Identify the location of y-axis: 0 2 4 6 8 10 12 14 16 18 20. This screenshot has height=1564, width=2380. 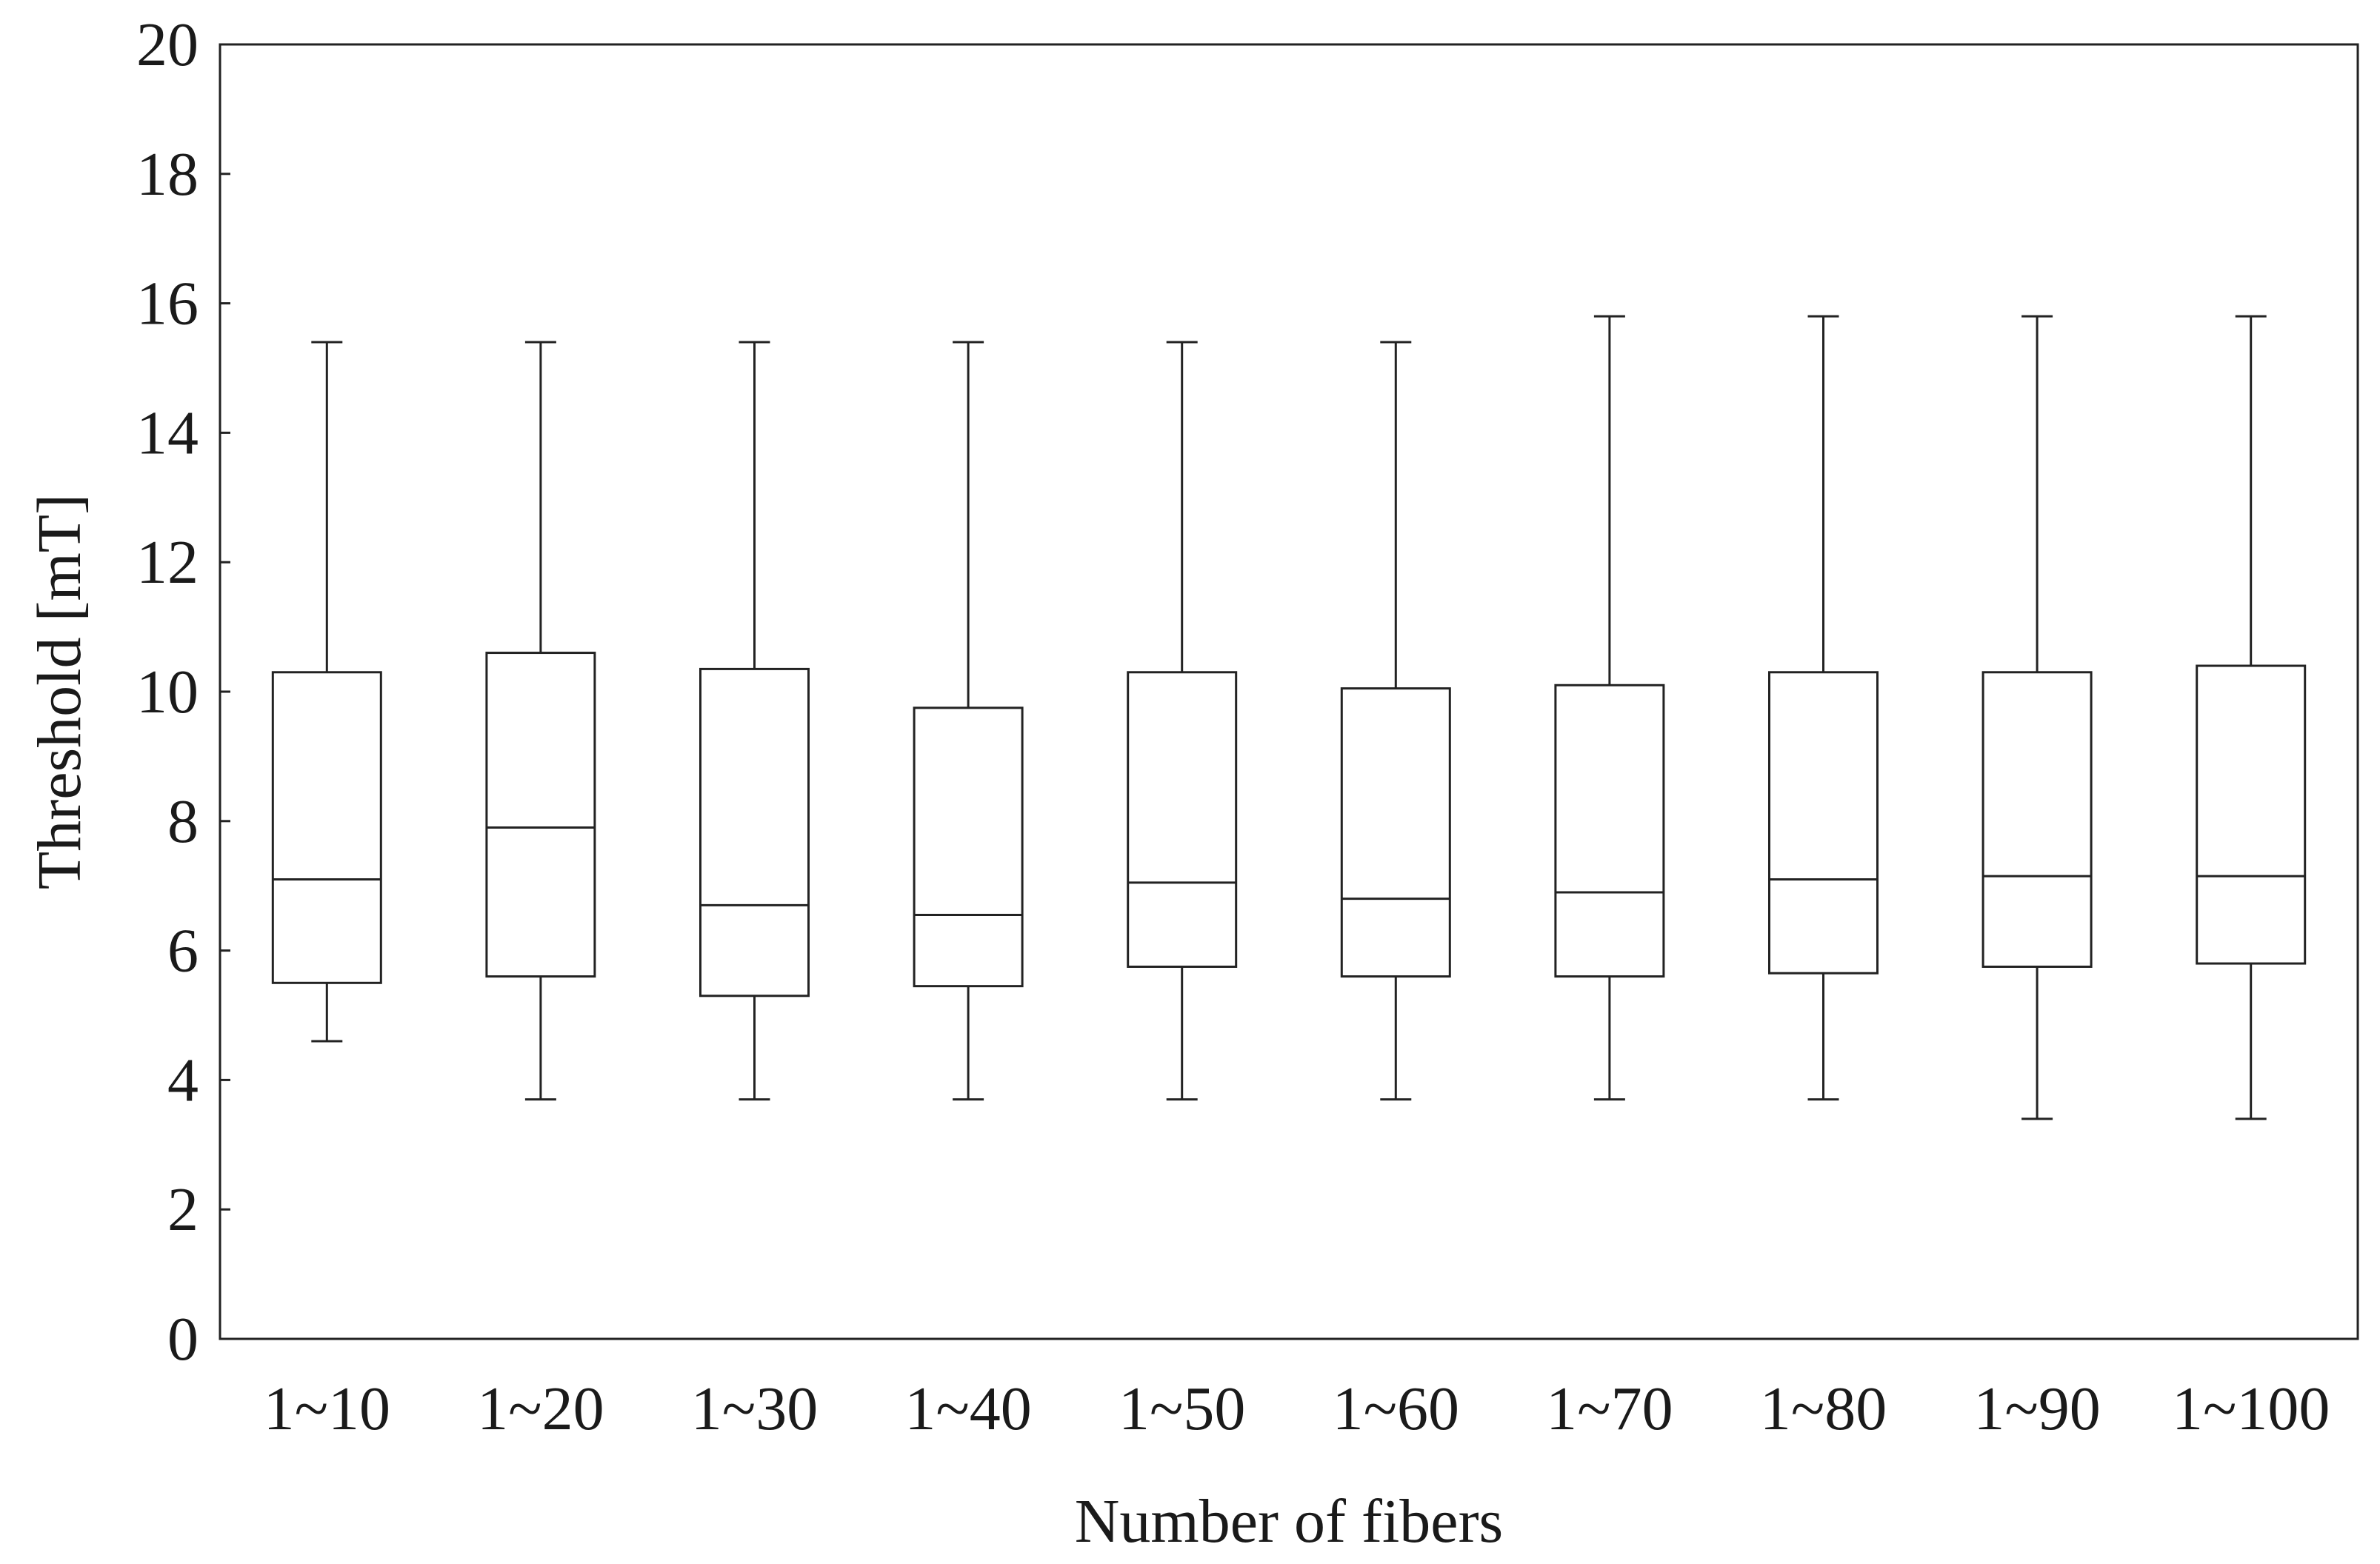
(183, 692).